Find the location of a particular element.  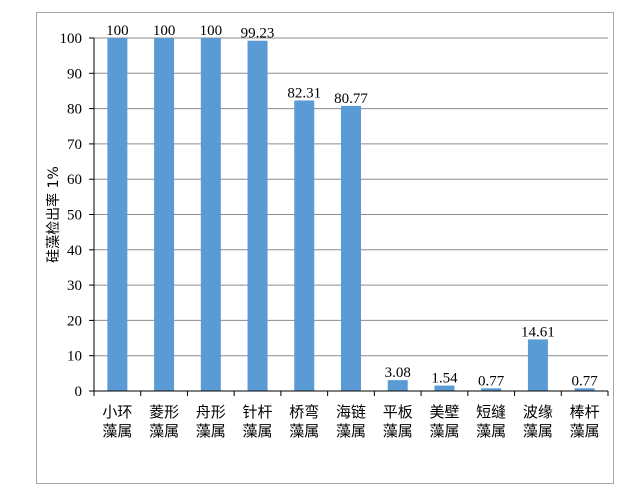

y-tick-label: 80 is located at coordinates (74, 110).